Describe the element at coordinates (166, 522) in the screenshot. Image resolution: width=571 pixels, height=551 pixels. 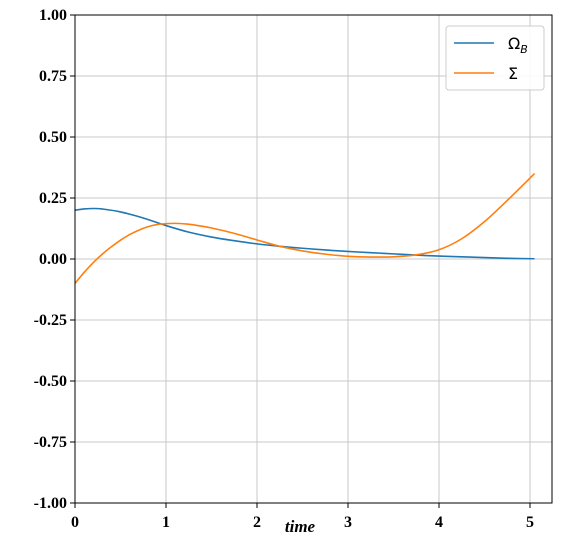
I see `x-tick-label: 1` at that location.